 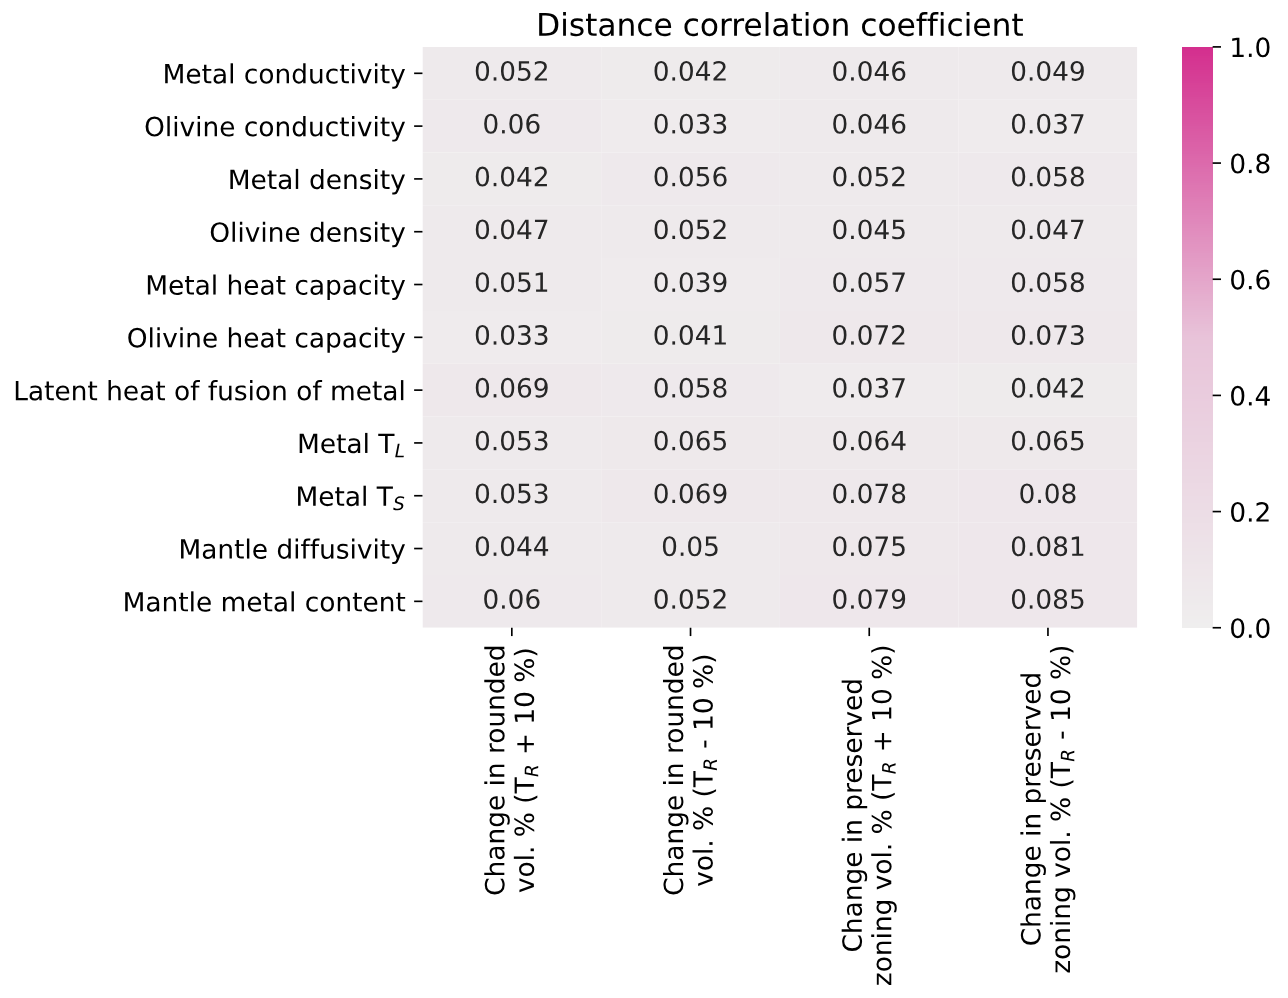 What do you see at coordinates (1251, 47) in the screenshot?
I see `color-bar-label: 1.0` at bounding box center [1251, 47].